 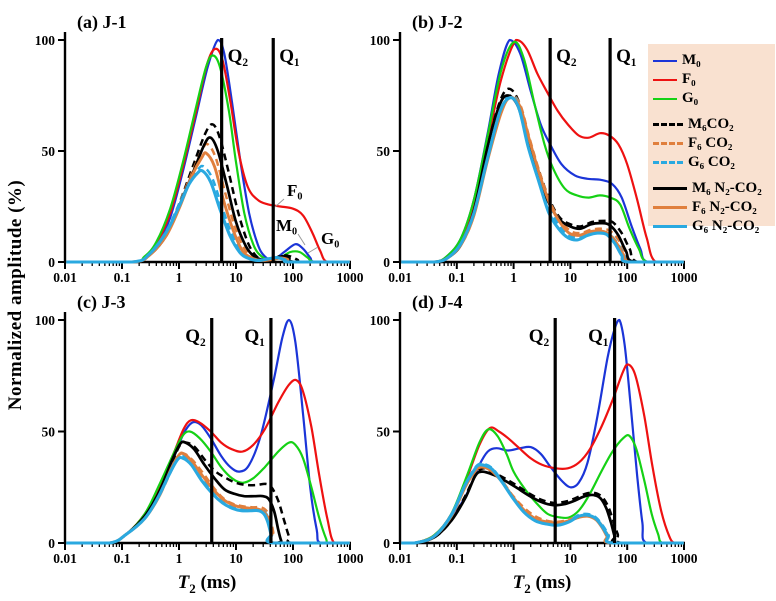 What do you see at coordinates (208, 216) in the screenshot?
I see `series-G6-N2-CO2` at bounding box center [208, 216].